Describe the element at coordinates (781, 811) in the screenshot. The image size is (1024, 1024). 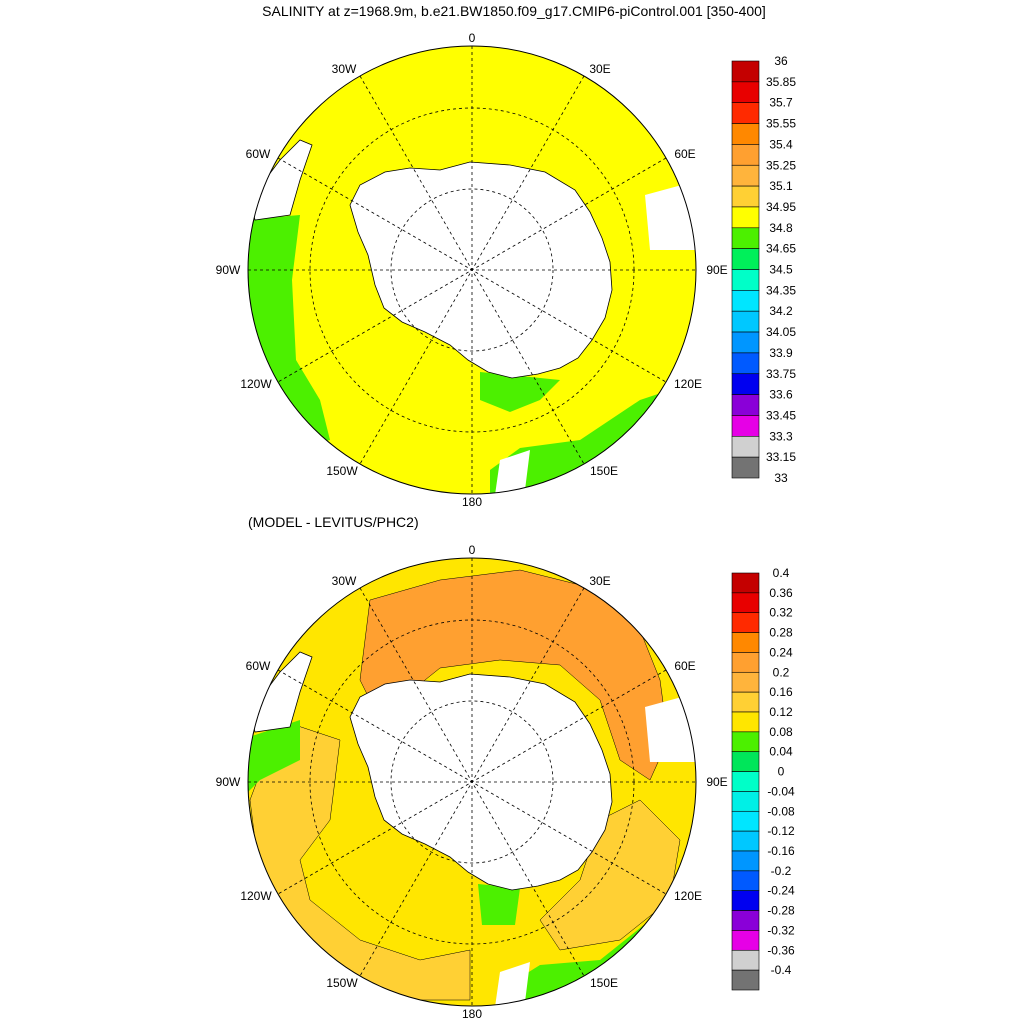
I see `colorbar-label: -0.08` at that location.